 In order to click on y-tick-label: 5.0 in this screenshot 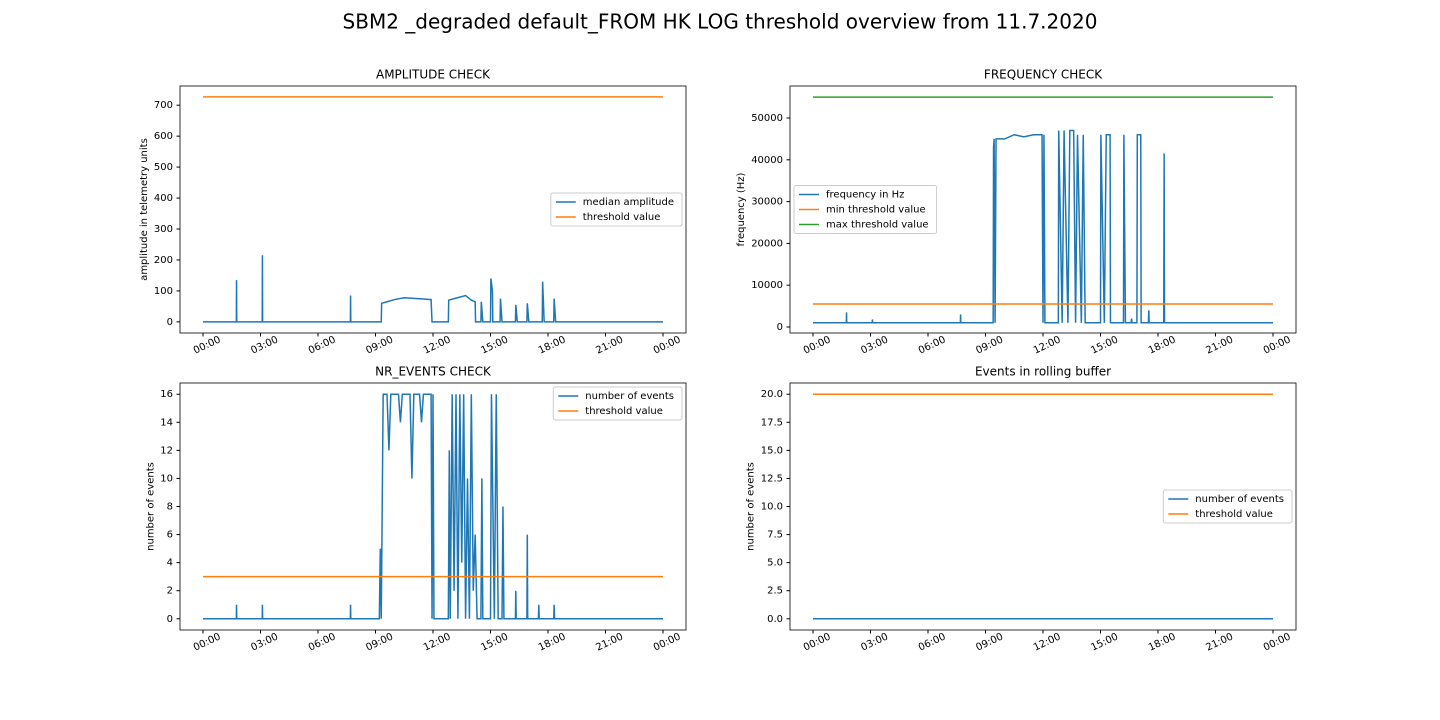, I will do `click(775, 563)`.